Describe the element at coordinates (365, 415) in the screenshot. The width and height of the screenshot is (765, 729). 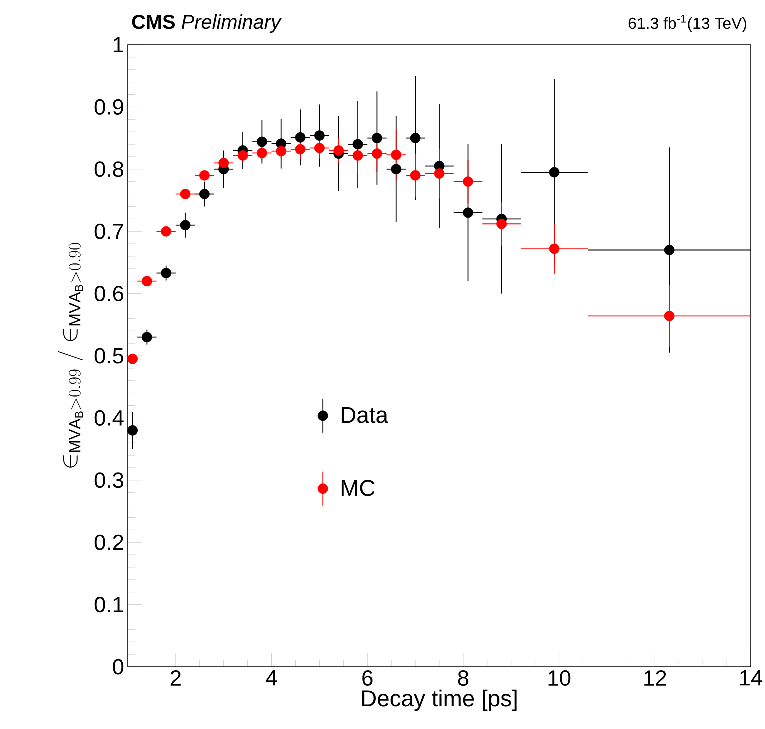
I see `legend-label: Data` at that location.